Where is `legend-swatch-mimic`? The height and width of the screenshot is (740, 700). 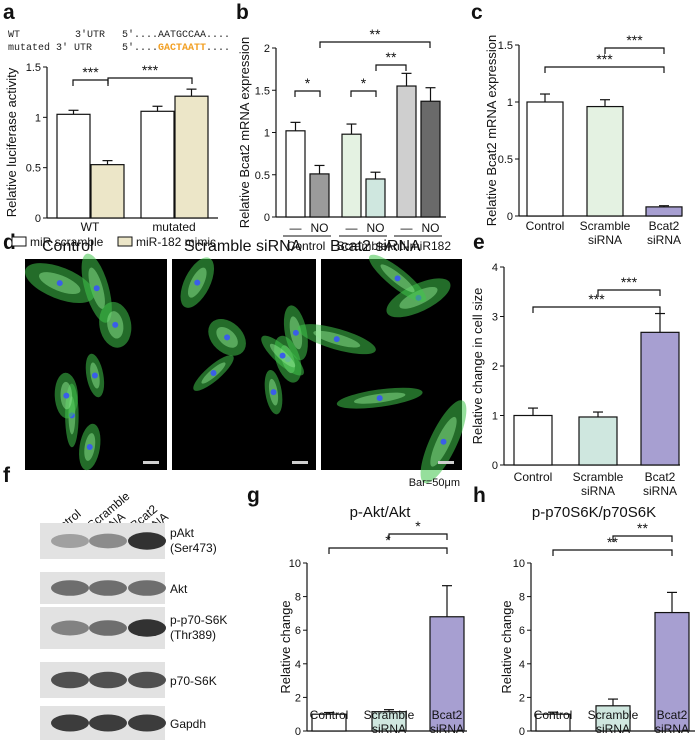 legend-swatch-mimic is located at coordinates (125, 241).